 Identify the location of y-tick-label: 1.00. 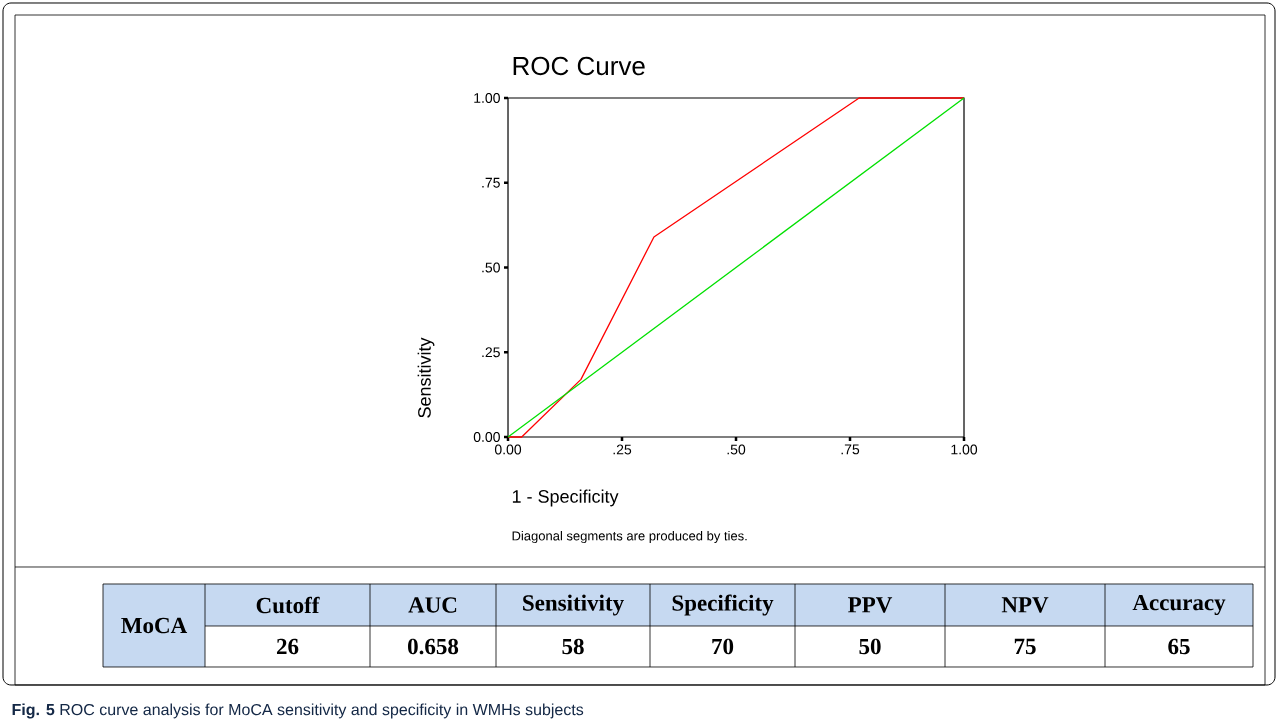
(487, 98).